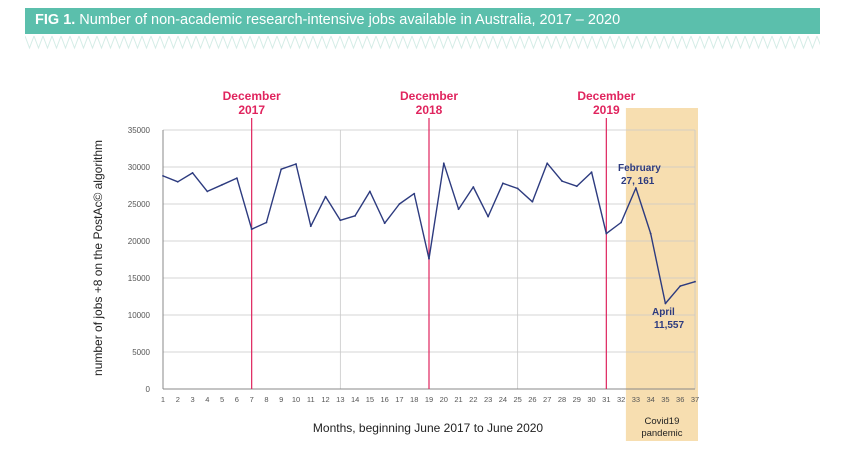 Image resolution: width=846 pixels, height=465 pixels. Describe the element at coordinates (139, 204) in the screenshot. I see `y-tick-label: 25000` at that location.